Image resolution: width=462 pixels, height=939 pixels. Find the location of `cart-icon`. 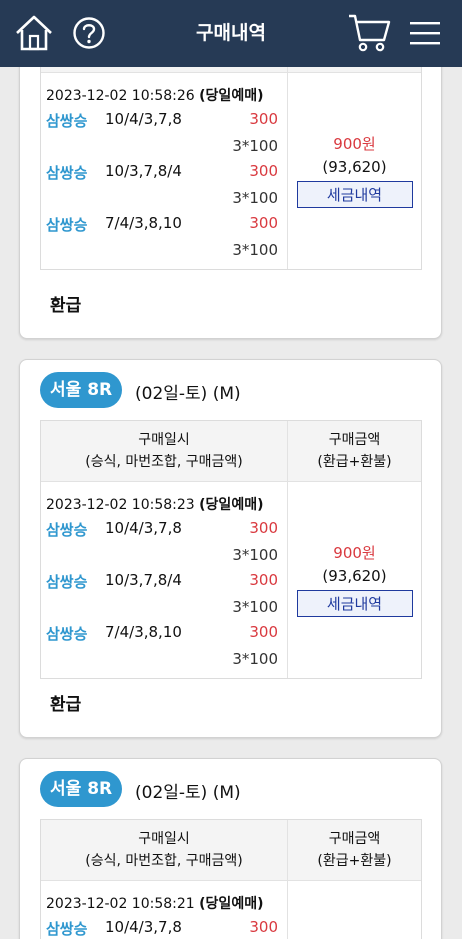

cart-icon is located at coordinates (369, 33).